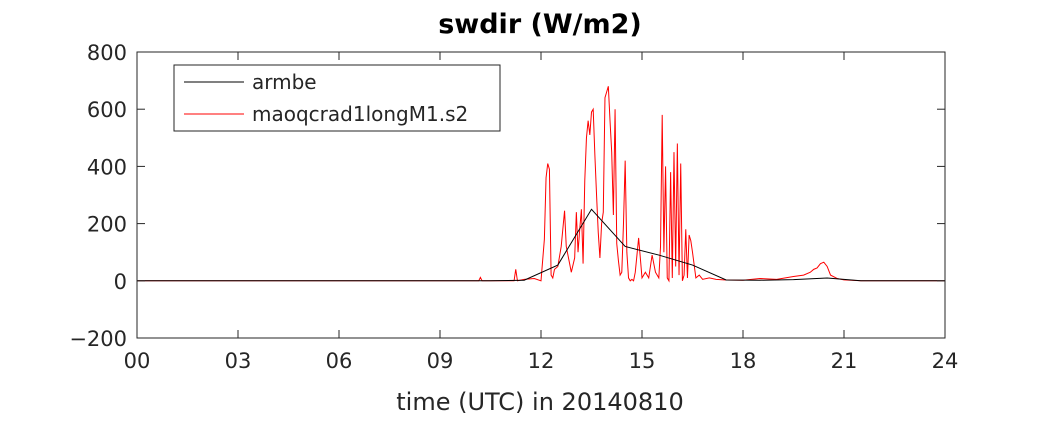 The image size is (1042, 421). Describe the element at coordinates (539, 402) in the screenshot. I see `x-axis-label: time (UTC) in 20140810` at that location.